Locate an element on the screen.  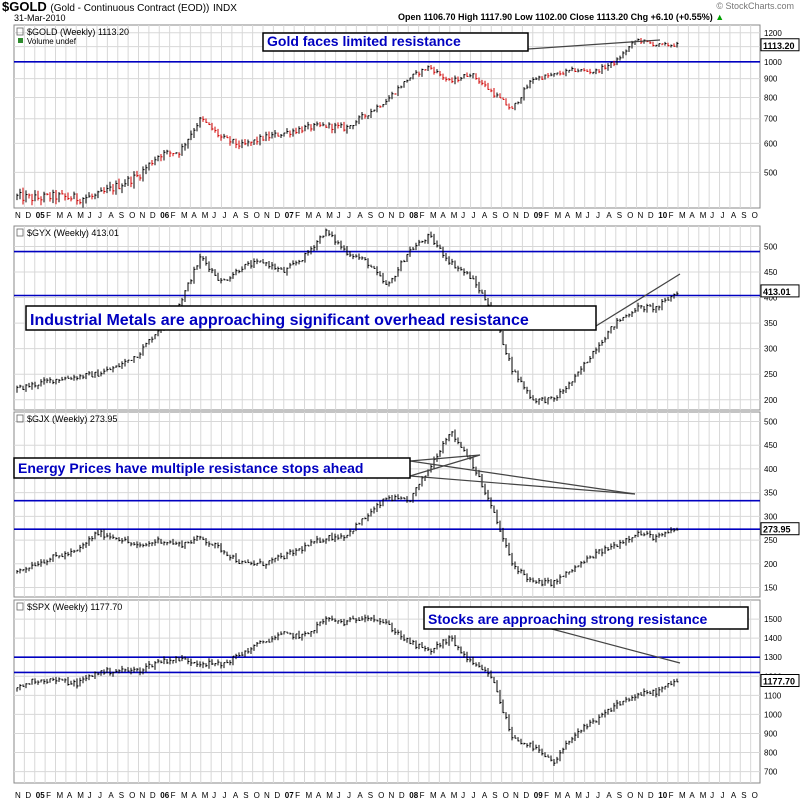
last-price-label: 273.95 is located at coordinates (777, 530).